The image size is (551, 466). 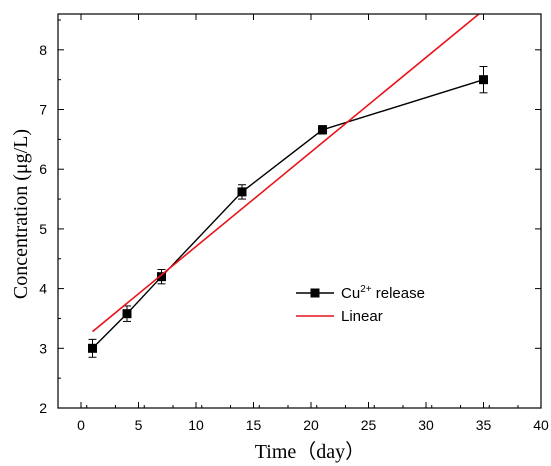 What do you see at coordinates (43, 50) in the screenshot?
I see `y-tick-label: 8` at bounding box center [43, 50].